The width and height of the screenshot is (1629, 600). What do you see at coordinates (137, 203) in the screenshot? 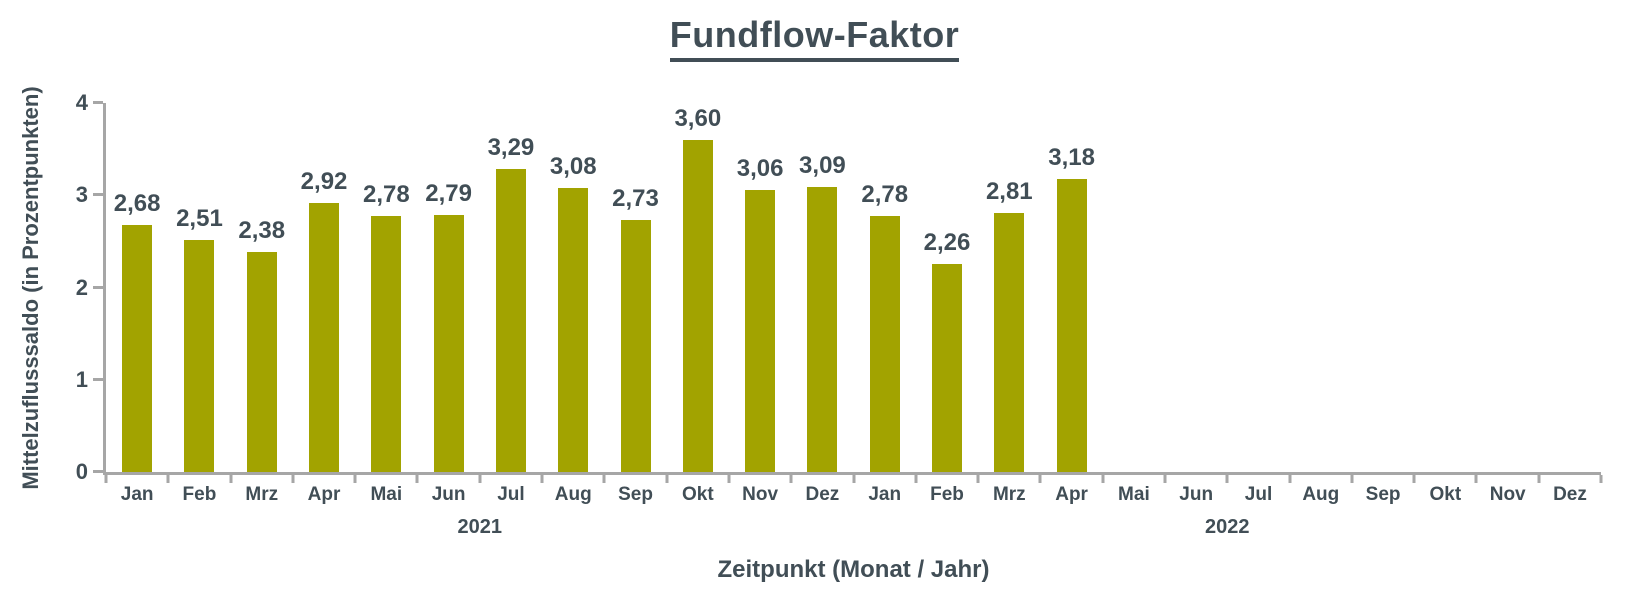
I see `bar-value-label: 2,68` at bounding box center [137, 203].